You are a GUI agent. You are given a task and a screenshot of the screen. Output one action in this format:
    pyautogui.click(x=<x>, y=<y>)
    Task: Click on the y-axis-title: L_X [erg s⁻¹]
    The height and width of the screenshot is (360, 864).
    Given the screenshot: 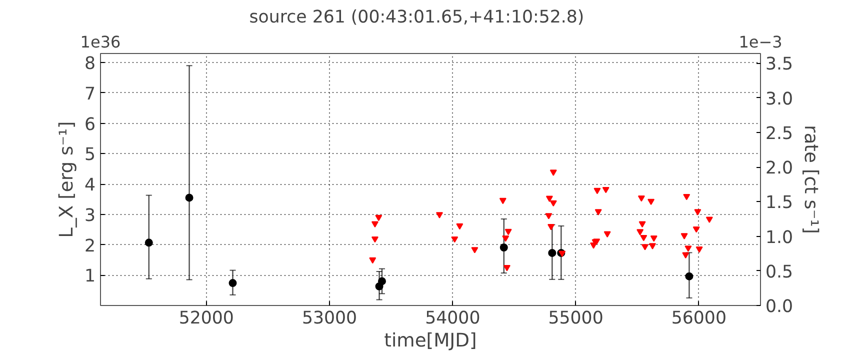 What is the action you would take?
    pyautogui.click(x=67, y=179)
    